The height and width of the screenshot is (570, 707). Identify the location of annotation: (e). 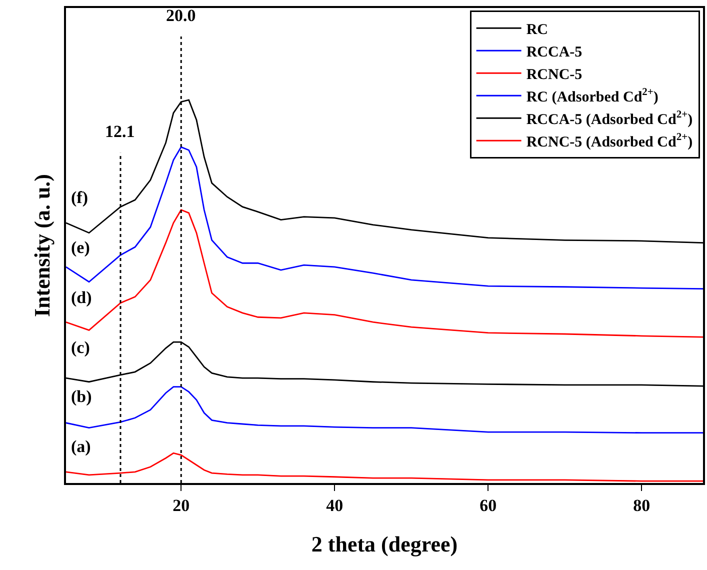
(80, 247).